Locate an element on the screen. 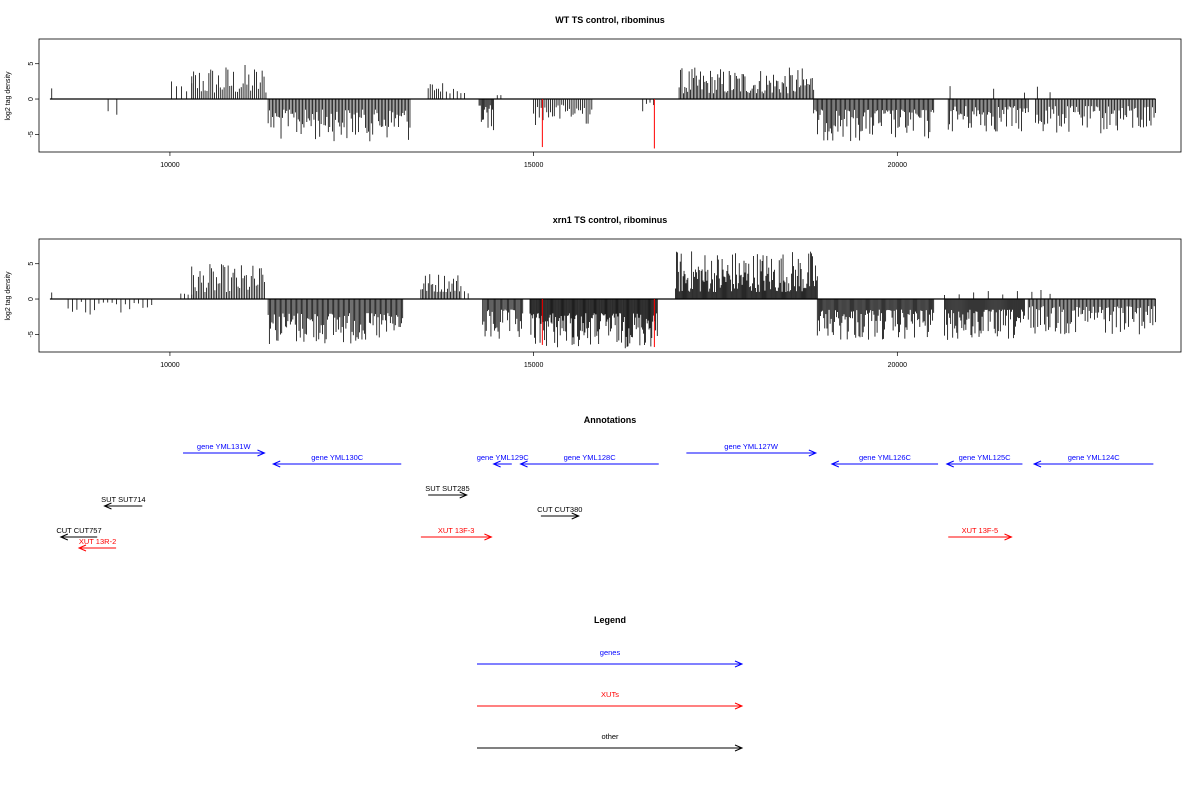 The height and width of the screenshot is (800, 1200). feature-label: SUT SUT714 is located at coordinates (123, 499).